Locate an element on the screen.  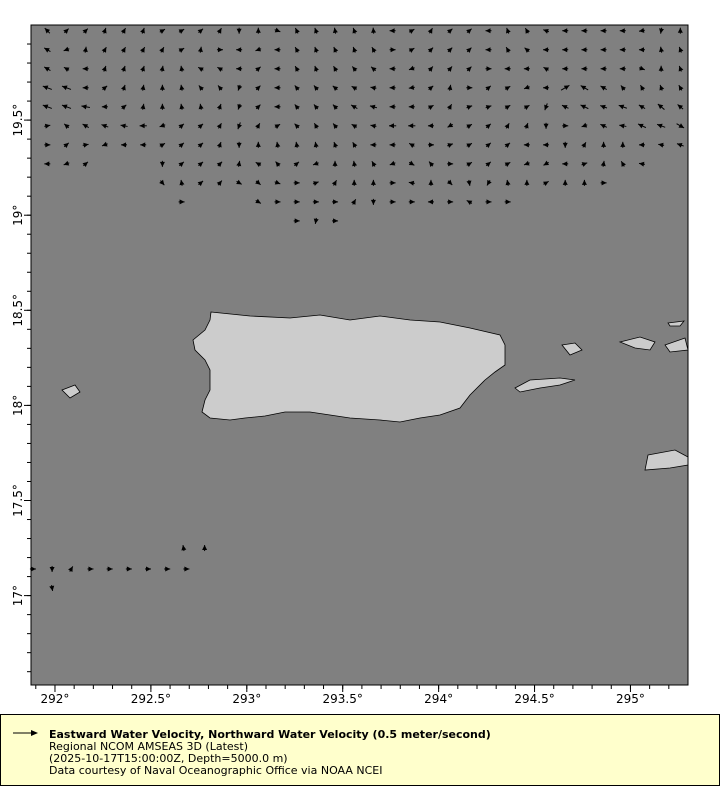
lat-tick-label: 18° is located at coordinates (18, 405).